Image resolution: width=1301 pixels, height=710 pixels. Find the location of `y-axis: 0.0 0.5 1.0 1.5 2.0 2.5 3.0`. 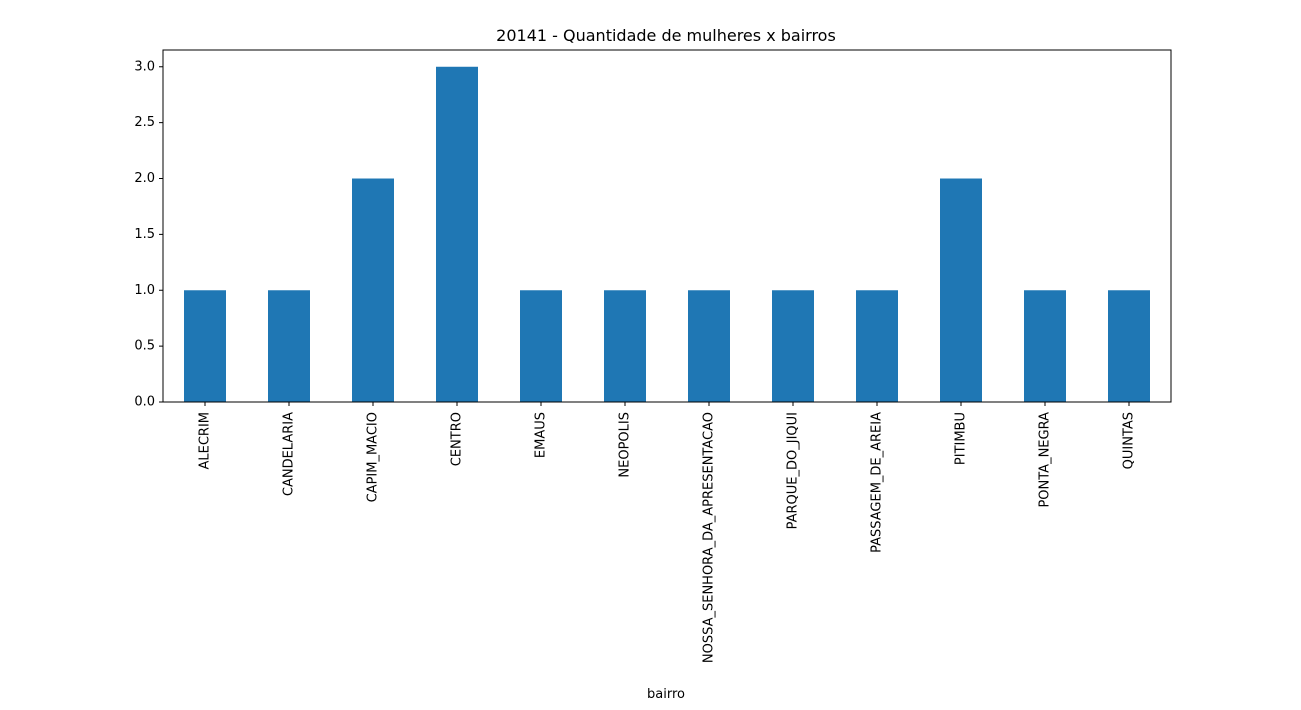

y-axis: 0.0 0.5 1.0 1.5 2.0 2.5 3.0 is located at coordinates (148, 234).